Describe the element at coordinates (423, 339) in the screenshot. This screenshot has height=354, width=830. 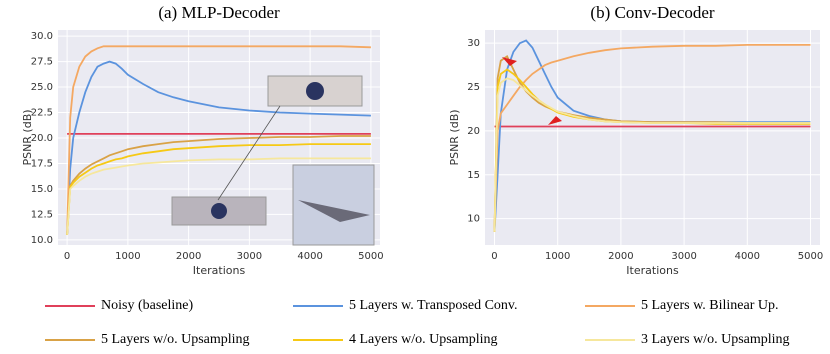
I see `legend-label: 4 Layers w/o. Upsampling` at that location.